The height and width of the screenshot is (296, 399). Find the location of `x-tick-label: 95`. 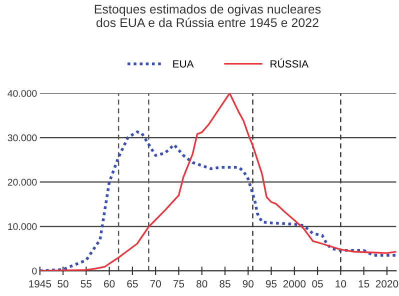

x-tick-label: 95 is located at coordinates (271, 284).